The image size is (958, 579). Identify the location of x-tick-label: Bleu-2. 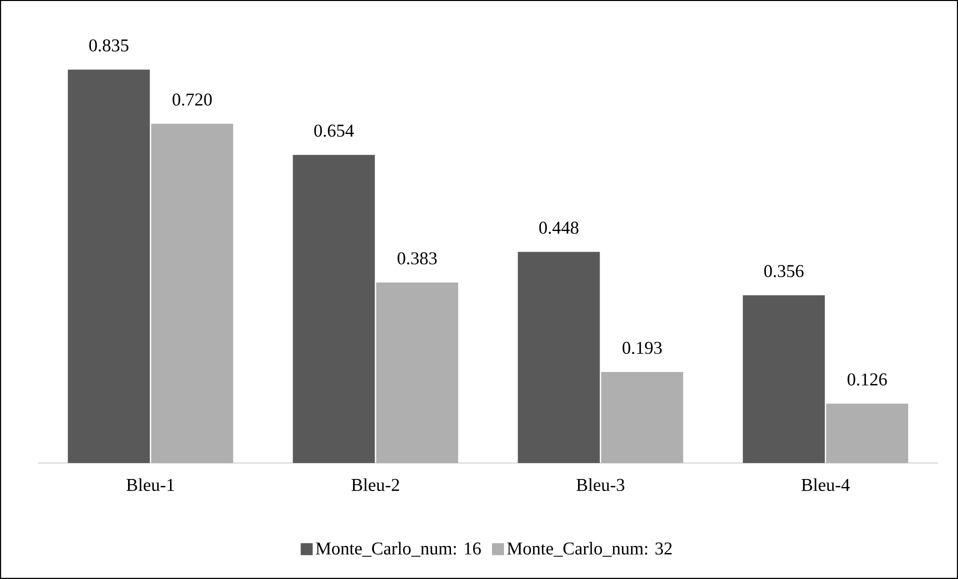
(376, 485).